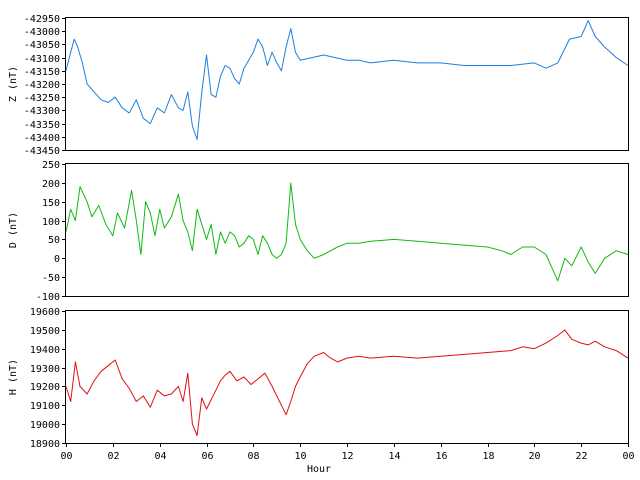  What do you see at coordinates (394, 456) in the screenshot?
I see `x-tick-label: 14` at bounding box center [394, 456].